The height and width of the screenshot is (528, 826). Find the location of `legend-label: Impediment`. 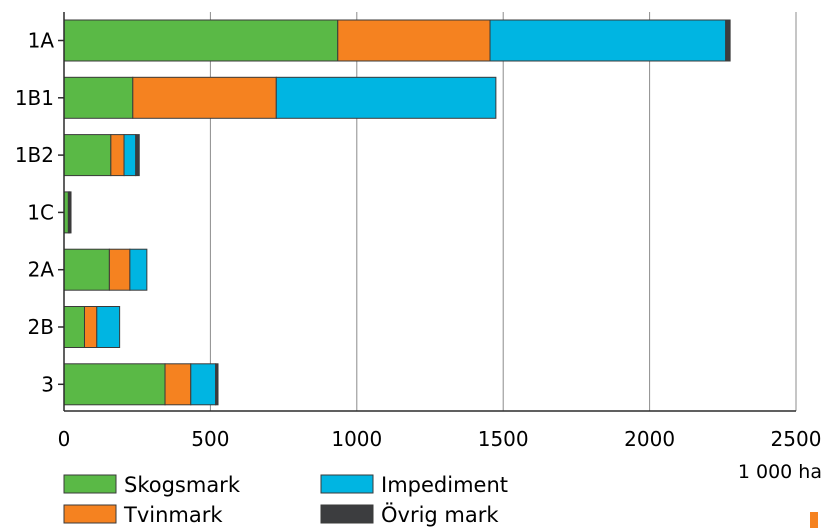

legend-label: Impediment is located at coordinates (444, 485).